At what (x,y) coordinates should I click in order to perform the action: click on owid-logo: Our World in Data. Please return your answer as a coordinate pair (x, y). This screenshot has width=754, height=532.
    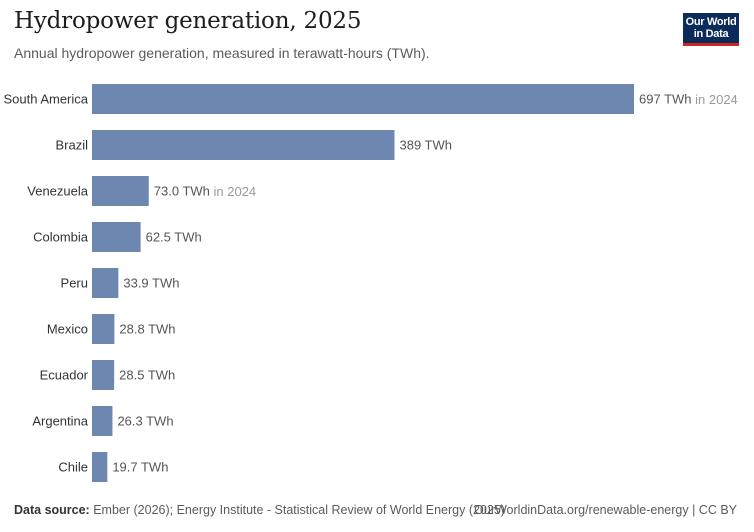
    Looking at the image, I should click on (711, 29).